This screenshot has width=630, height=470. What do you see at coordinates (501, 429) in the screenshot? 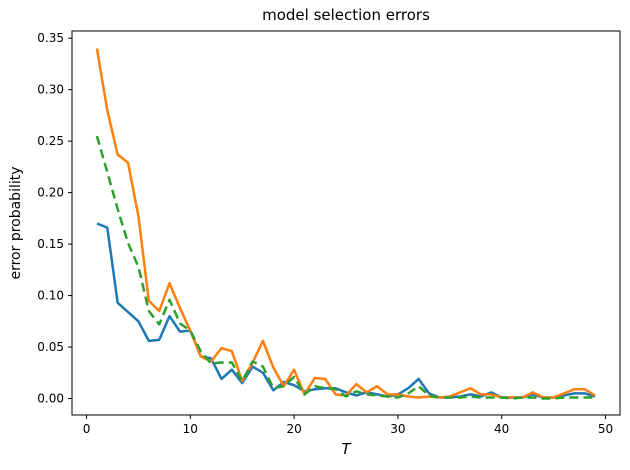
I see `x-tick-label: 40` at bounding box center [501, 429].